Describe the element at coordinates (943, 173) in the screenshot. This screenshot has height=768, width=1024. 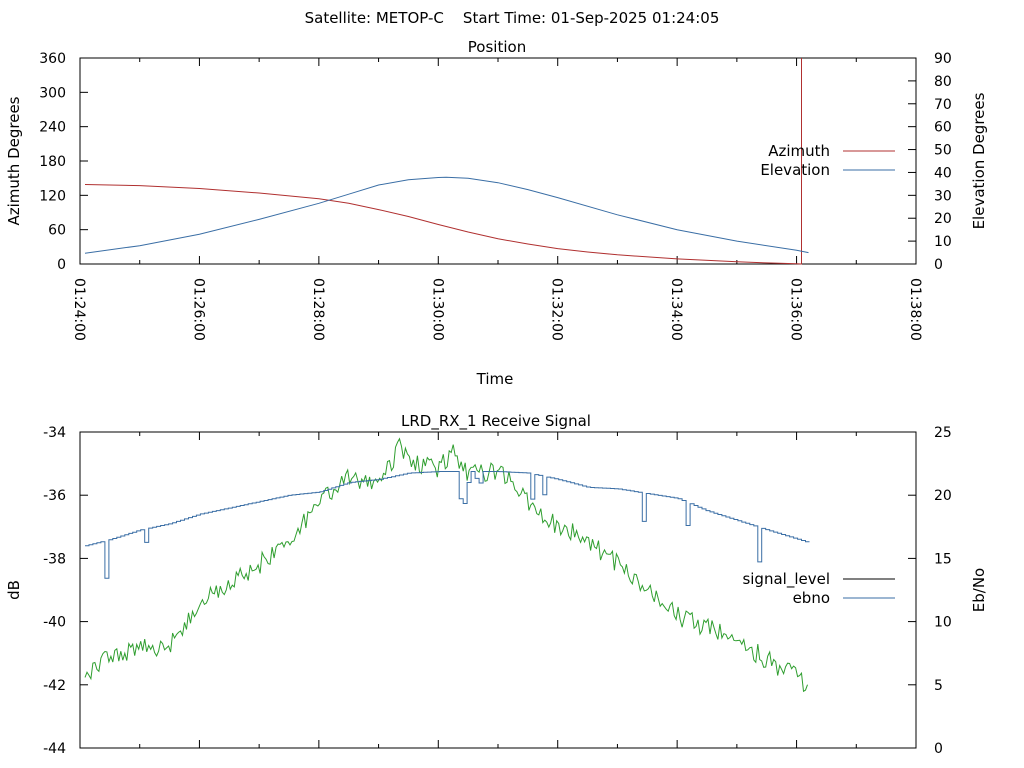
I see `y2-tick-label: 40` at that location.